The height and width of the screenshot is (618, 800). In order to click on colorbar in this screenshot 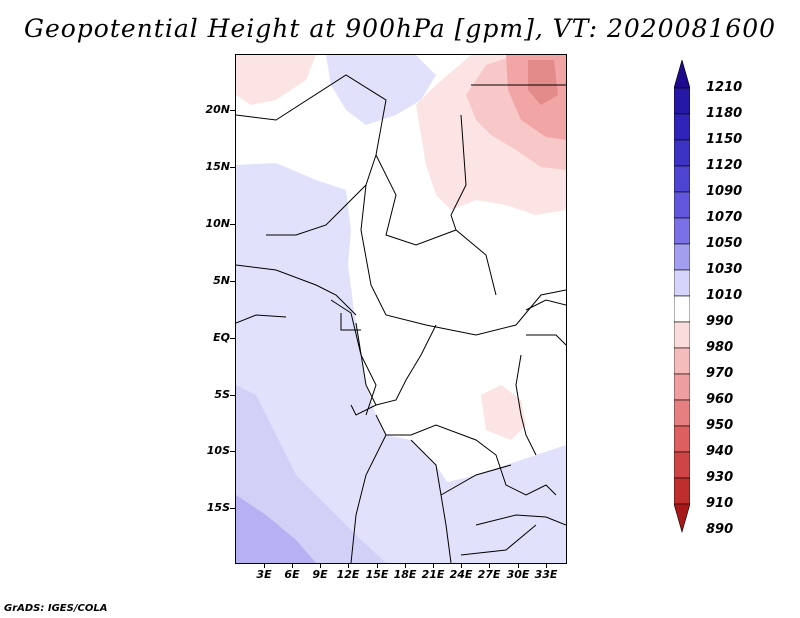, I will do `click(682, 297)`.